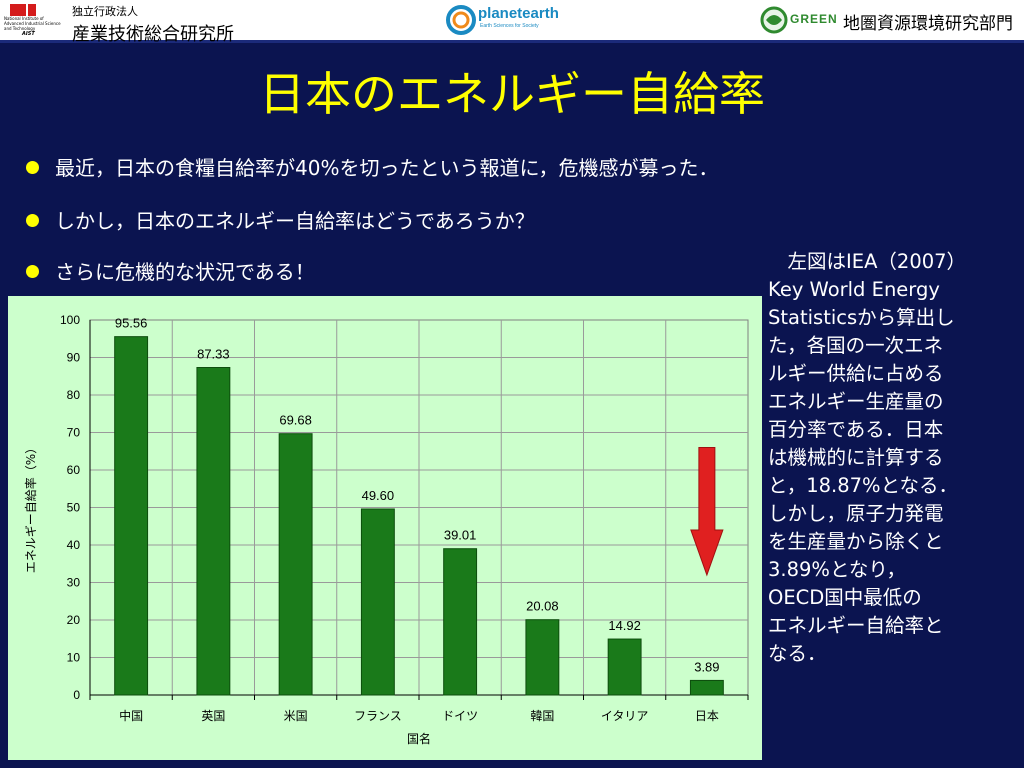  Describe the element at coordinates (378, 716) in the screenshot. I see `x-tick-label: フランス` at that location.